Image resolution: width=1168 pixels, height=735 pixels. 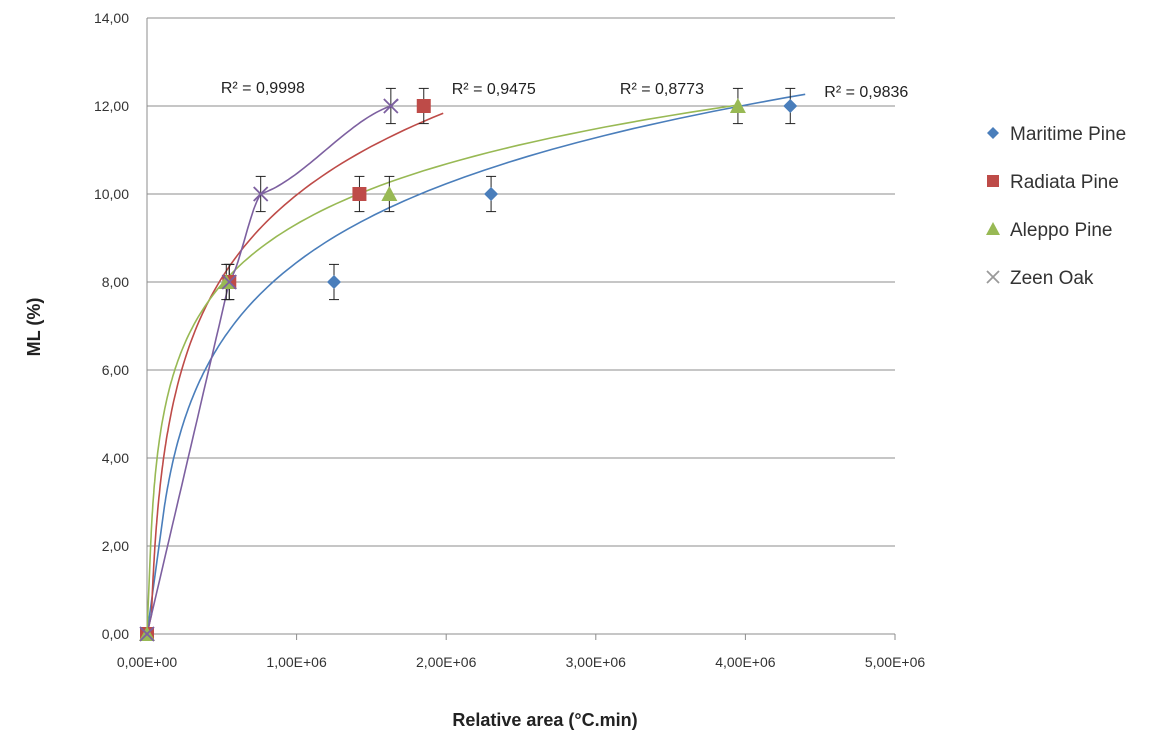 I want to click on x-tick-label: 0,00E+00, so click(x=147, y=662).